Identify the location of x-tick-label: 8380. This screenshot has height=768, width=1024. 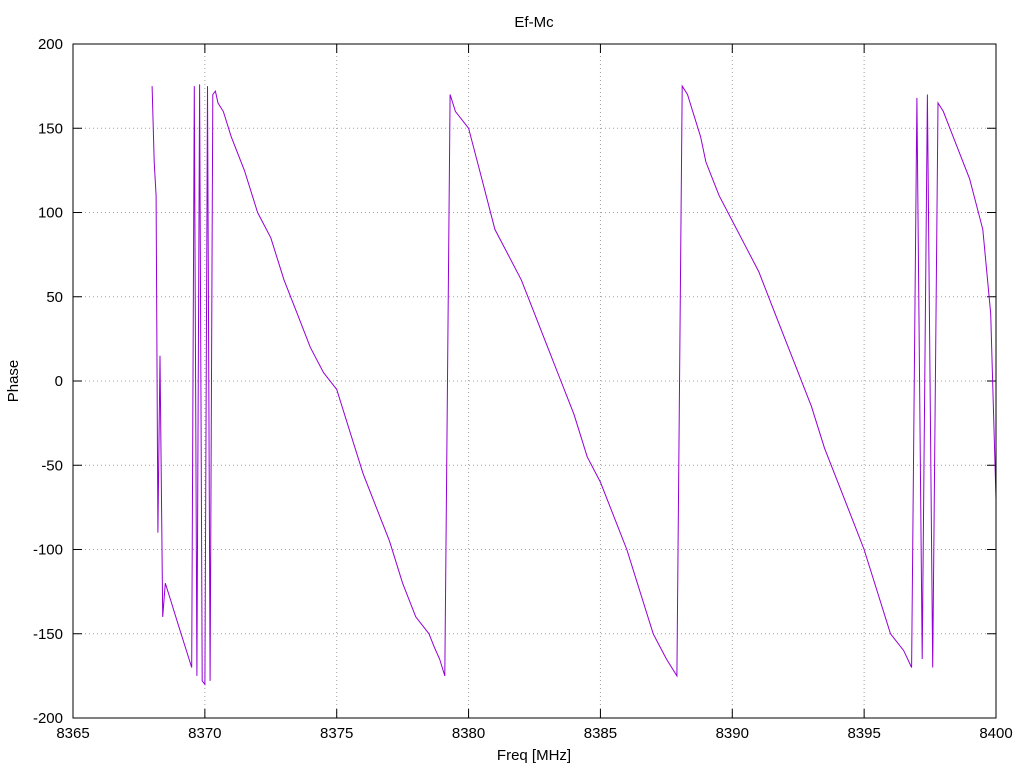
(468, 733).